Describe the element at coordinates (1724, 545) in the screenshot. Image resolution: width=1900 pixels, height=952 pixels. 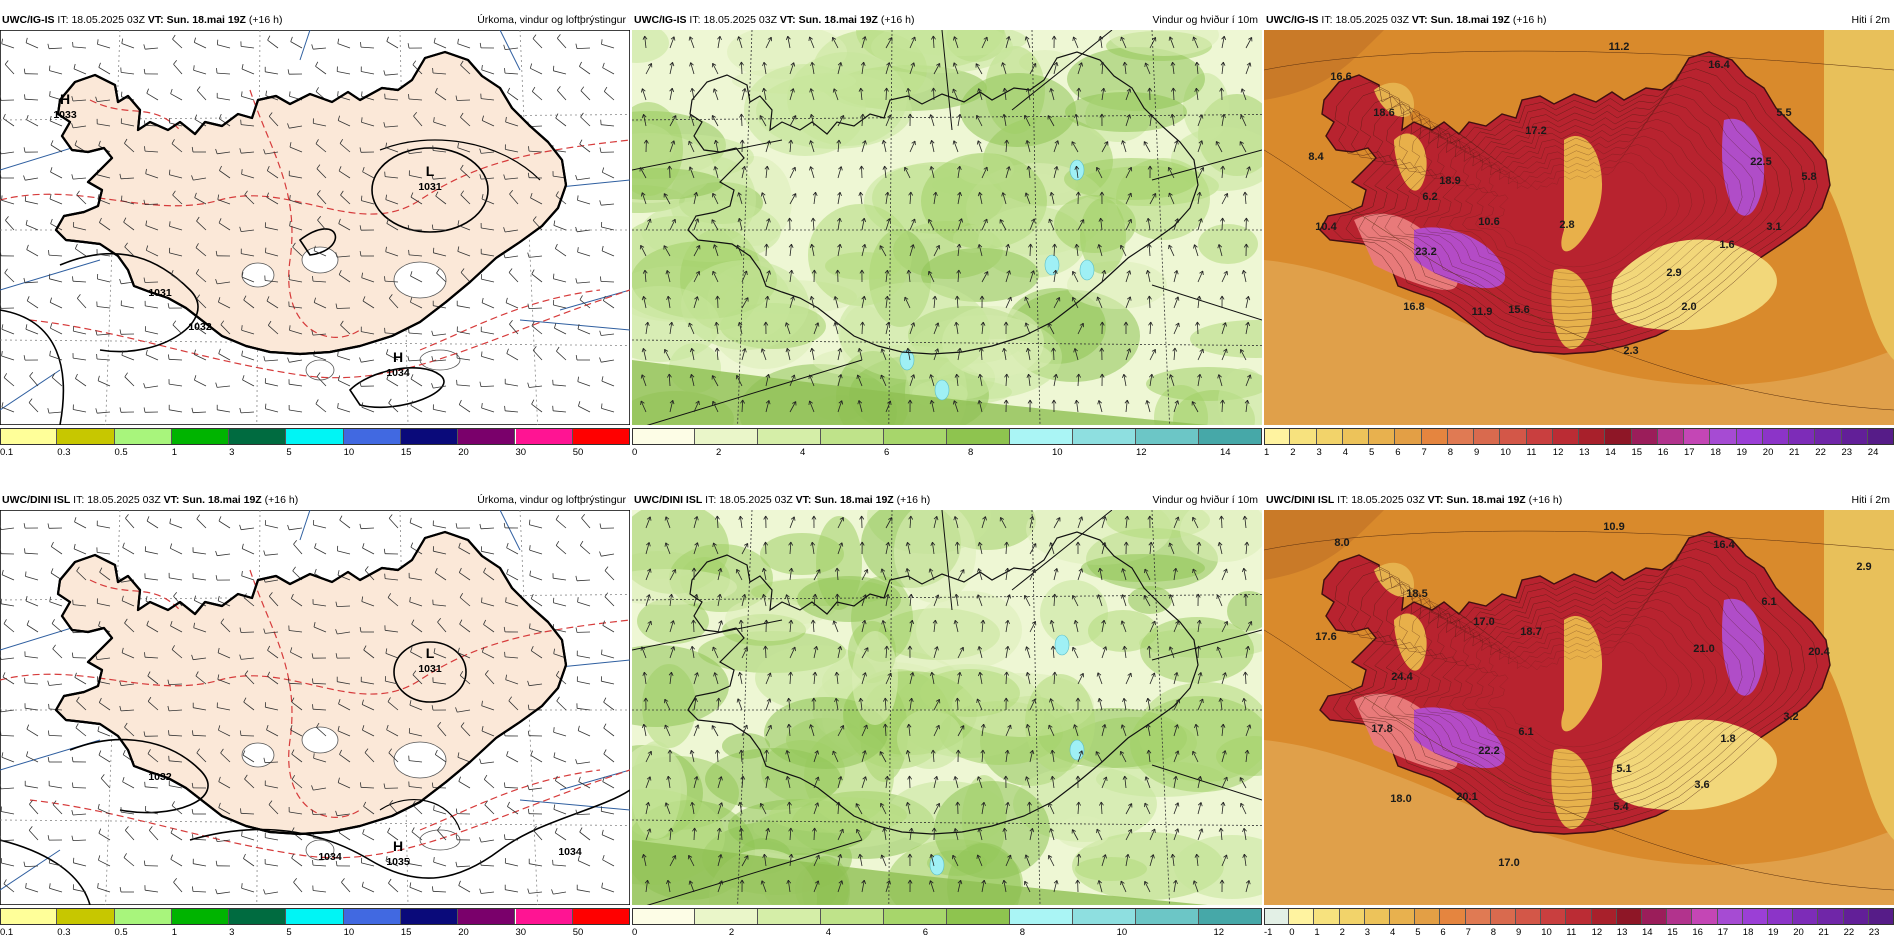
I see `temp-value: 16.4` at that location.